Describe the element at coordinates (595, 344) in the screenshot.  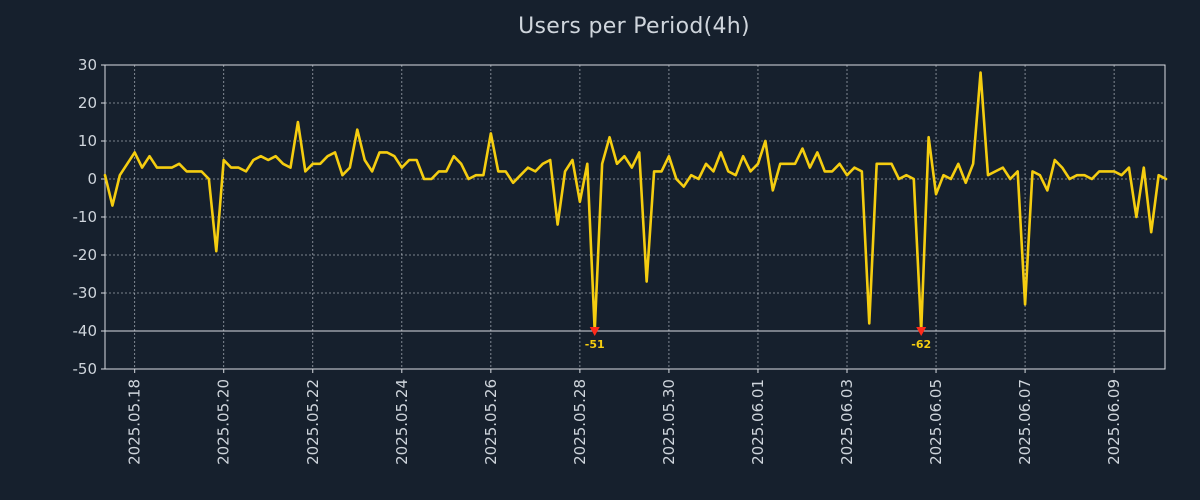
I see `min-annotation-label: -51` at that location.